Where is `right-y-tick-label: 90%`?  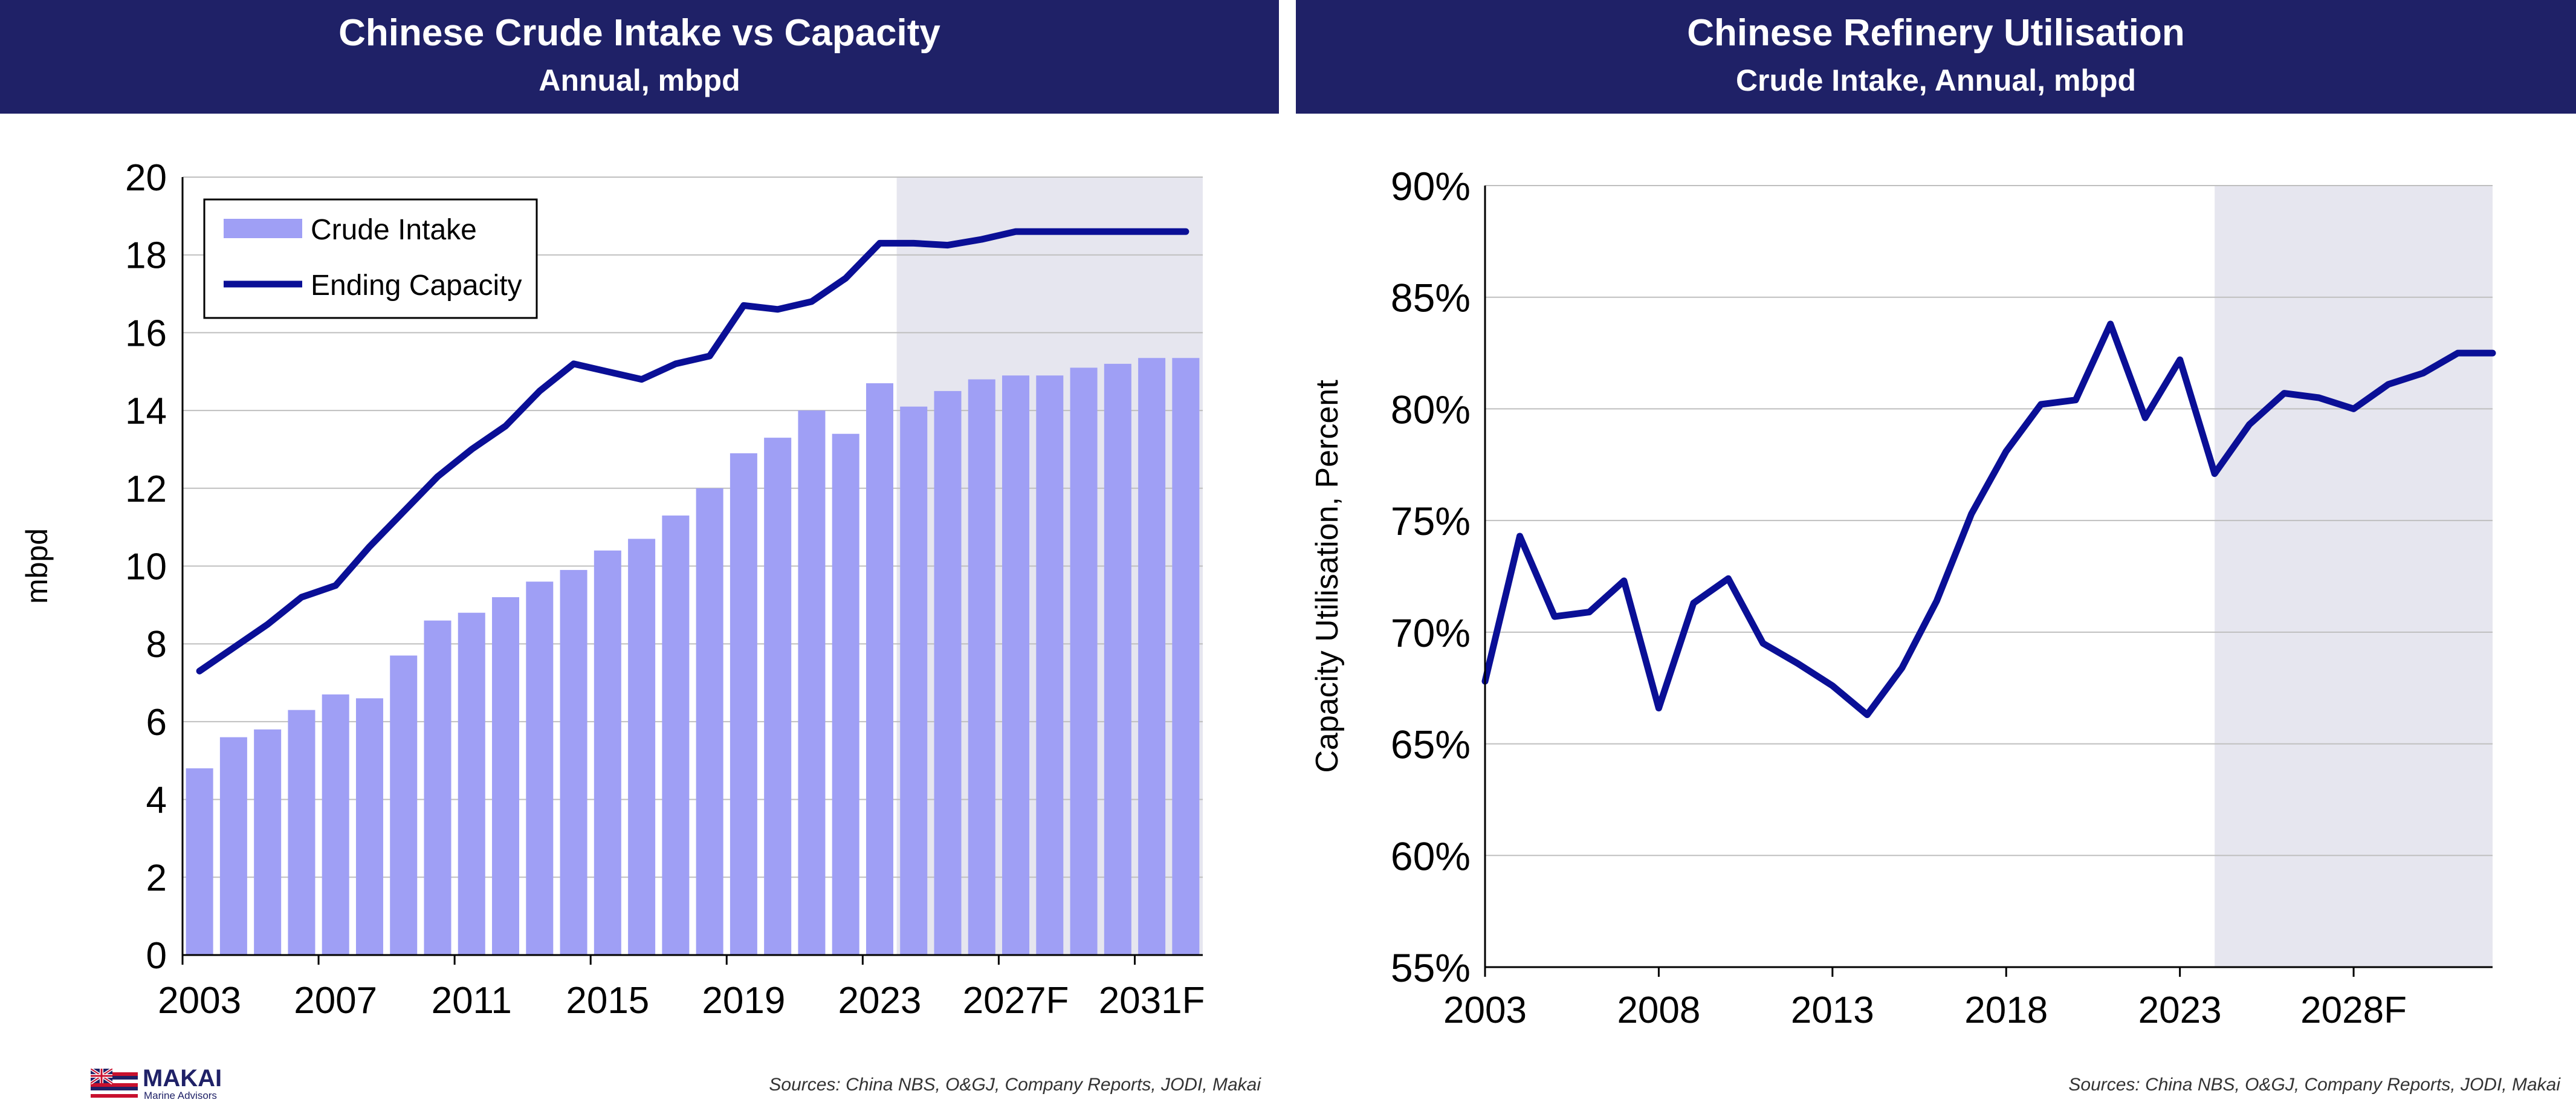
right-y-tick-label: 90% is located at coordinates (1431, 186).